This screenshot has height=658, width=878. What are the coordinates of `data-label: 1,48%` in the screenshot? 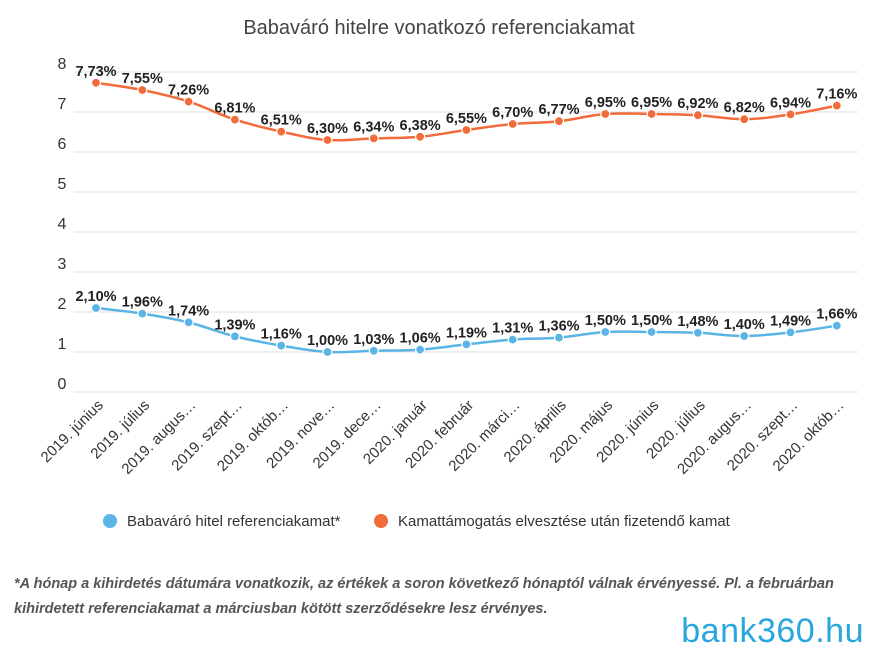 It's located at (697, 322).